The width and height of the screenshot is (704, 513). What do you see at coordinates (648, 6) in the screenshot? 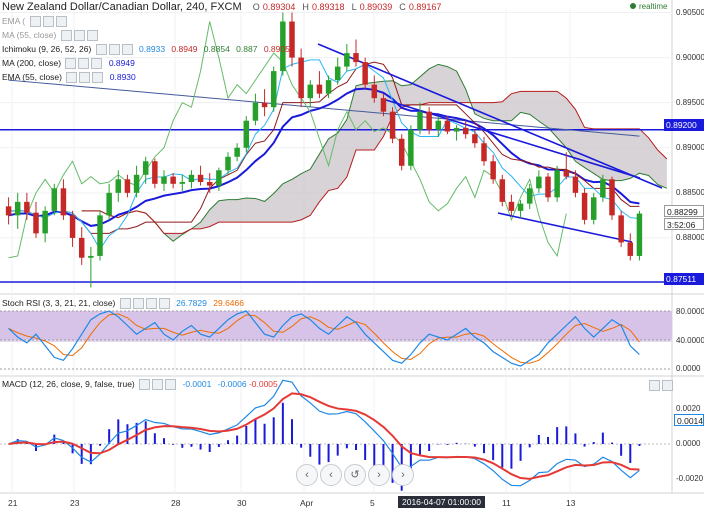
I see `realtime-indicator: realtime` at bounding box center [648, 6].